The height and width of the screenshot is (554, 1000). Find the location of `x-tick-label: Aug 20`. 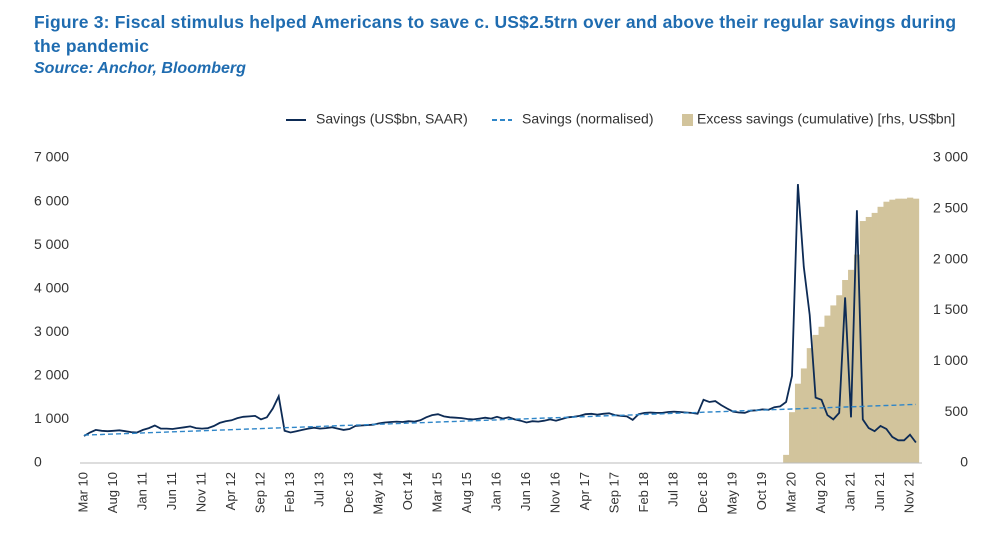

x-tick-label: Aug 20 is located at coordinates (820, 492).